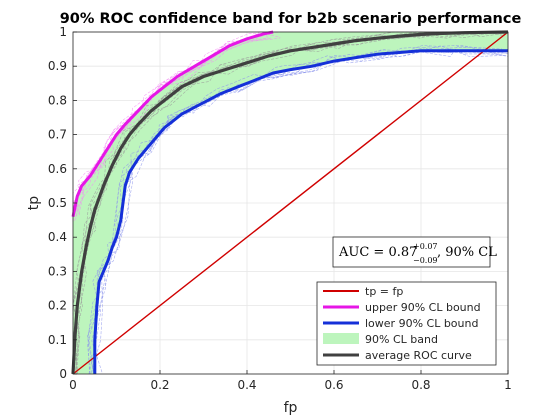  What do you see at coordinates (57, 203) in the screenshot?
I see `y-tick-label: 0.5` at bounding box center [57, 203].